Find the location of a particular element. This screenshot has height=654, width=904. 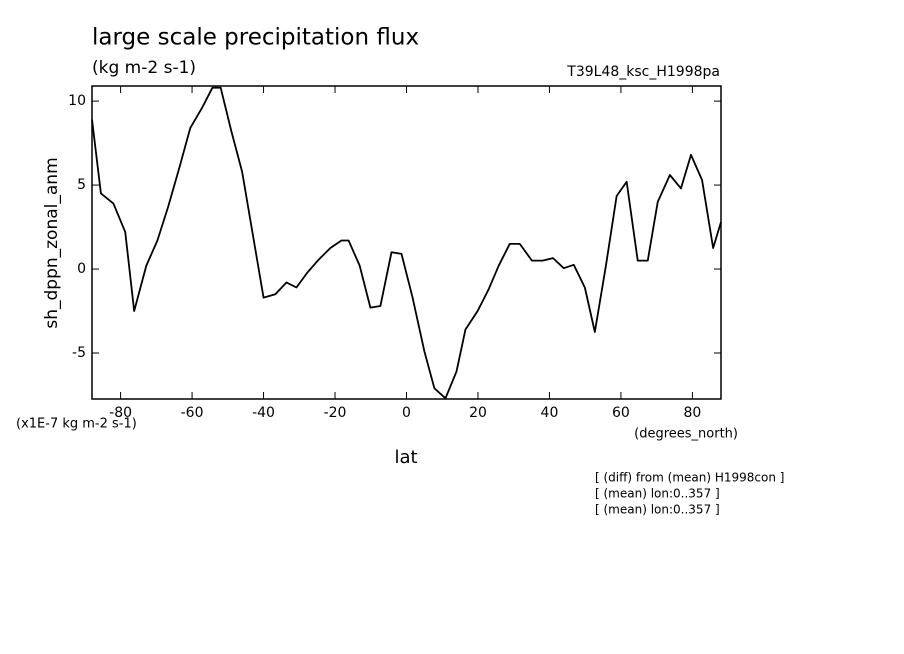

y-axis-label: sh_dppn_zonal_anm is located at coordinates (52, 242).